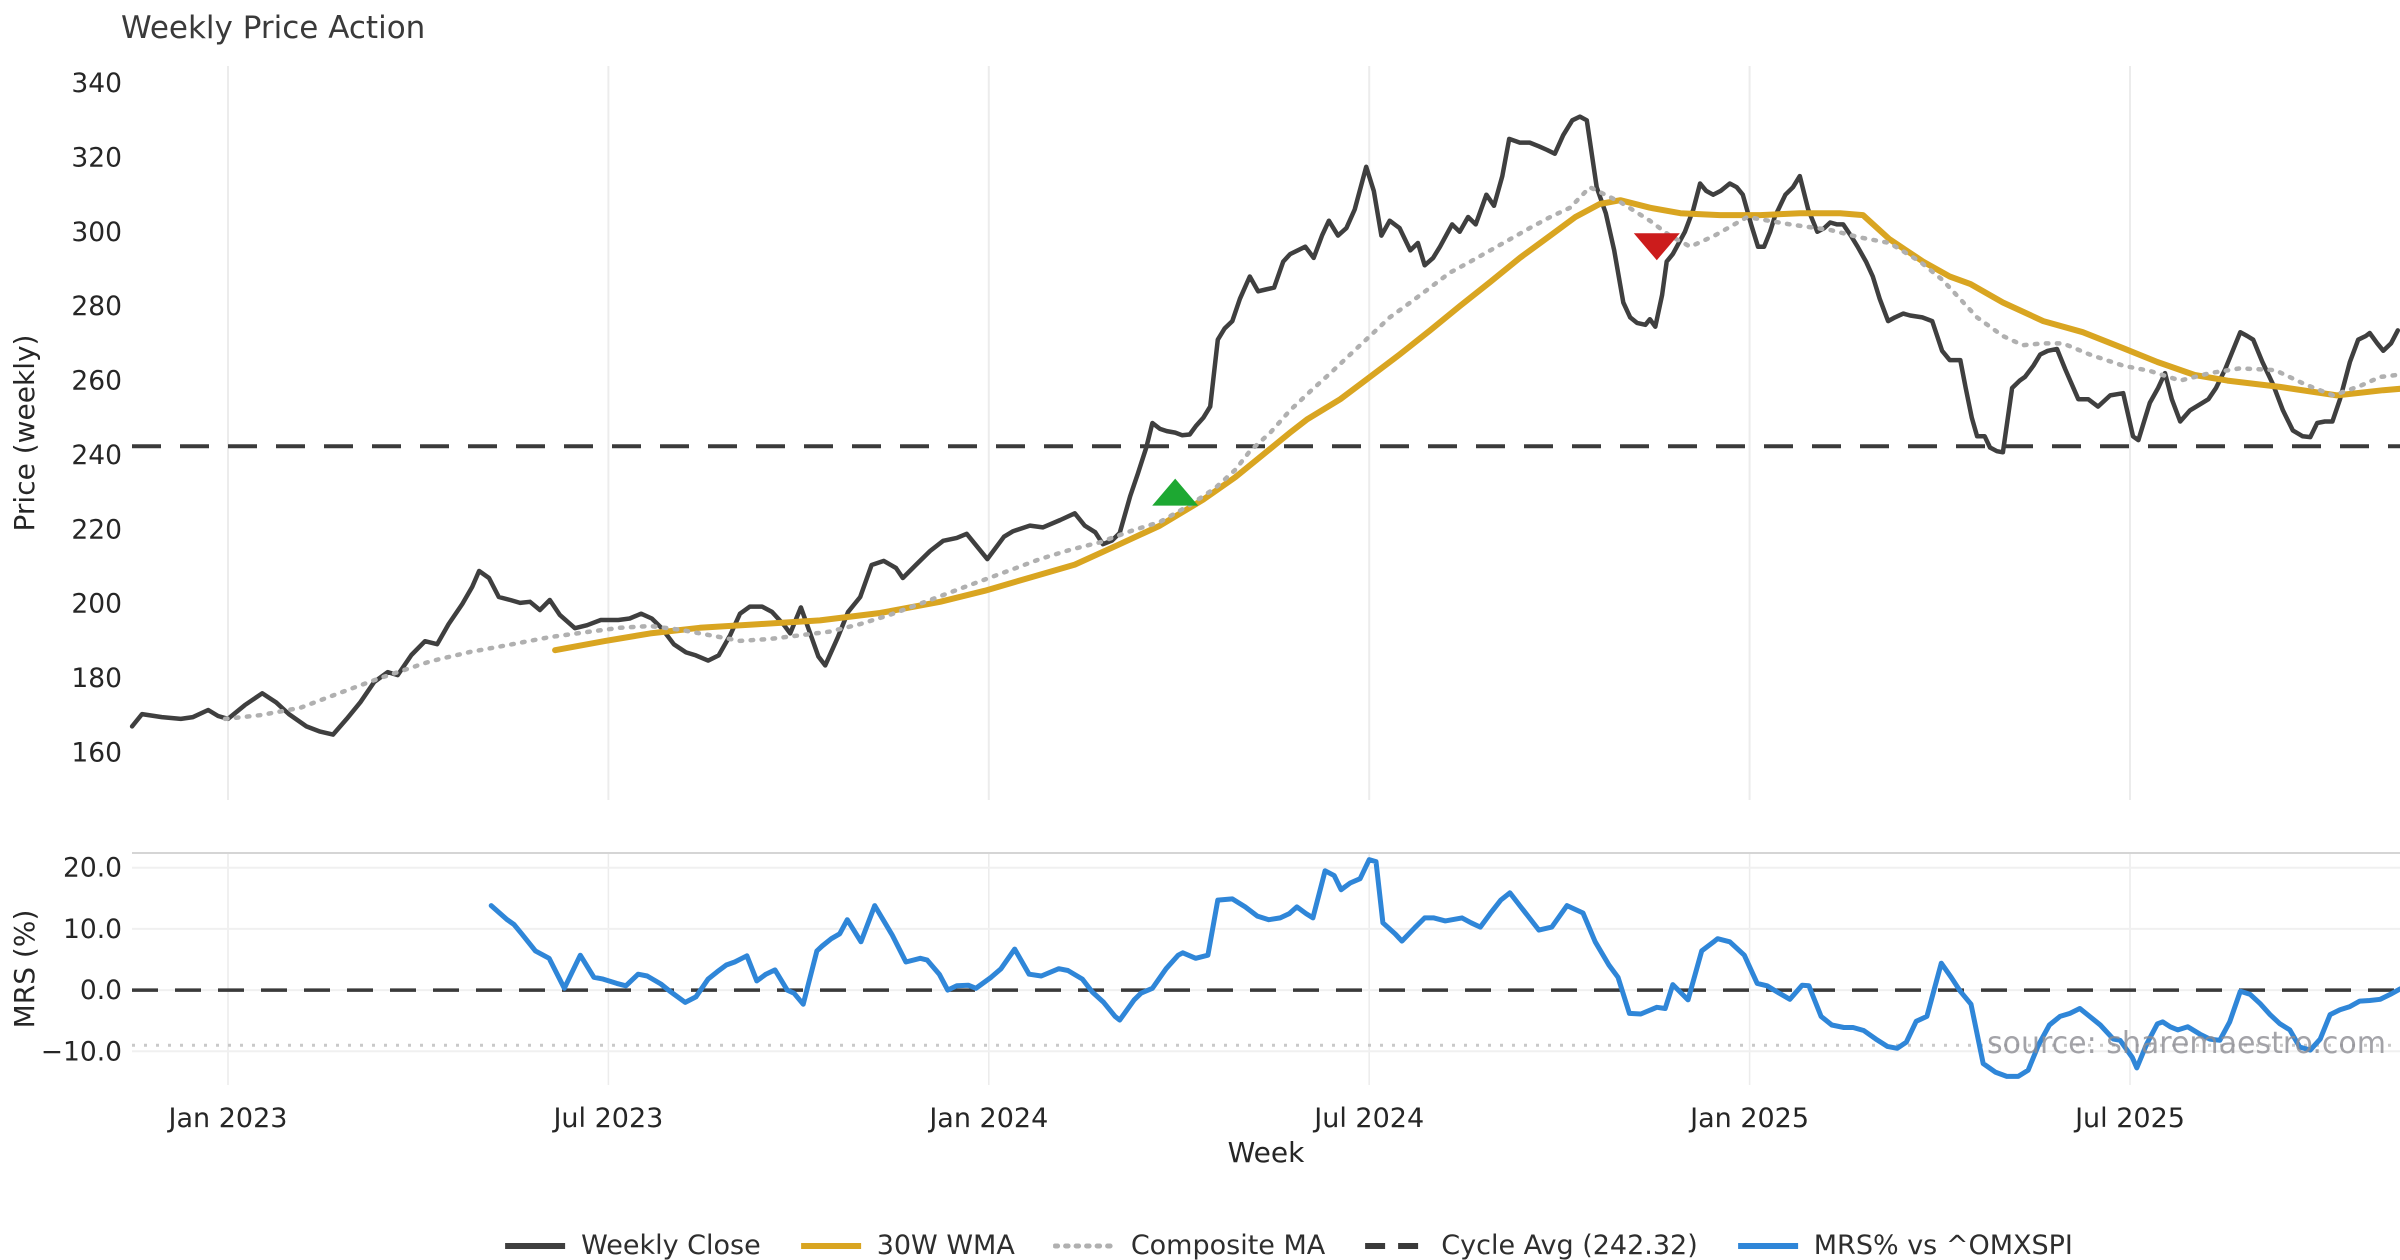 The height and width of the screenshot is (1260, 2400). I want to click on price-y-tick-label: 220, so click(96, 529).